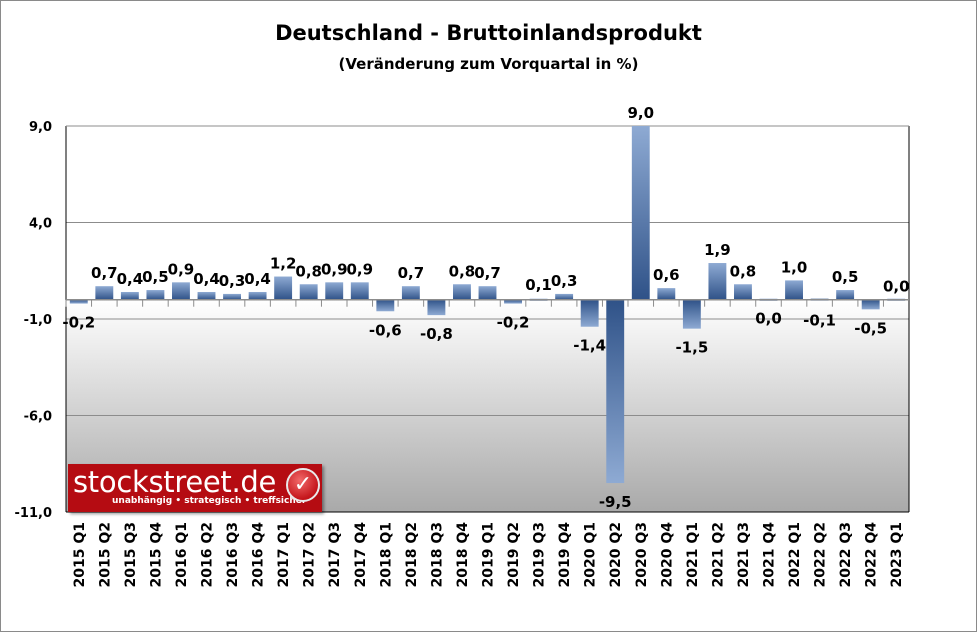 Image resolution: width=977 pixels, height=632 pixels. What do you see at coordinates (667, 555) in the screenshot?
I see `x-tick-label: 2020 Q4` at bounding box center [667, 555].